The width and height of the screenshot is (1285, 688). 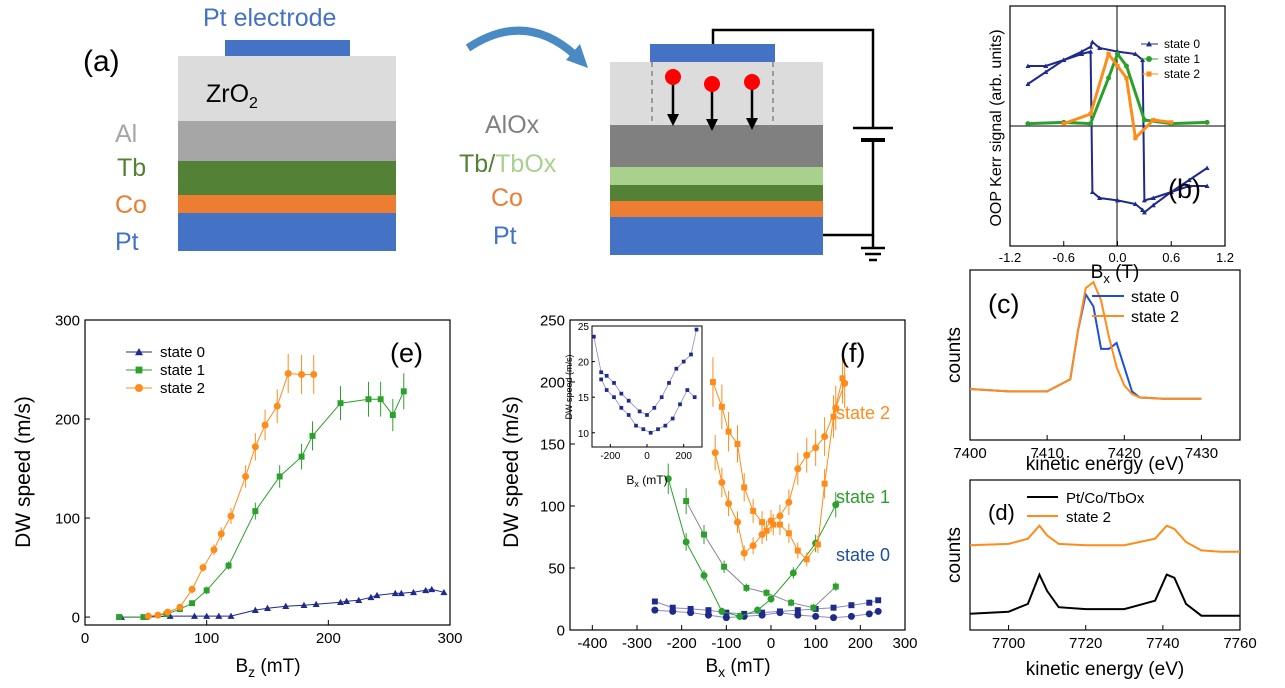 What do you see at coordinates (1184, 189) in the screenshot?
I see `panel-b-label: (b)` at bounding box center [1184, 189].